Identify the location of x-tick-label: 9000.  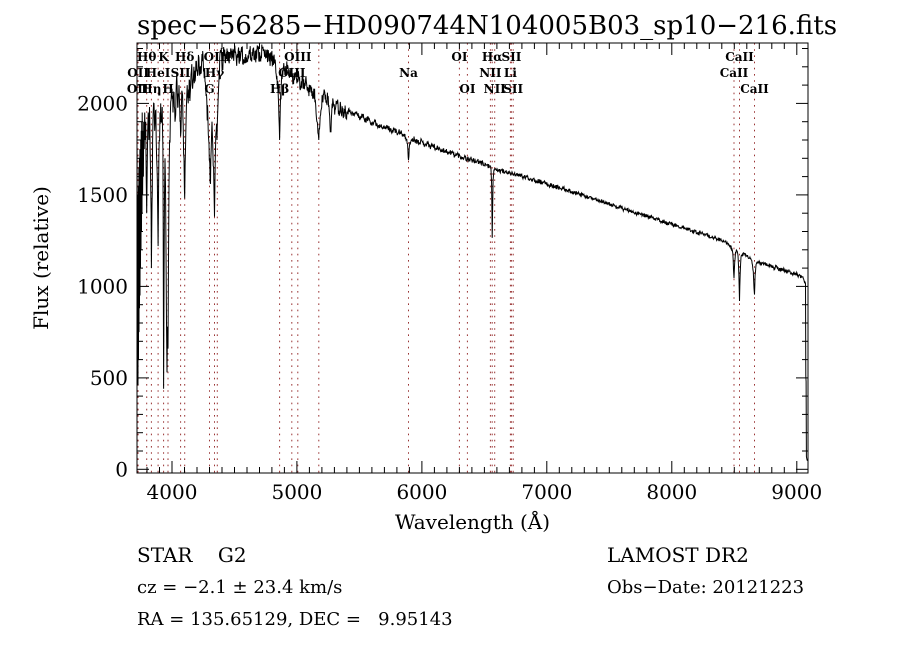
(796, 492).